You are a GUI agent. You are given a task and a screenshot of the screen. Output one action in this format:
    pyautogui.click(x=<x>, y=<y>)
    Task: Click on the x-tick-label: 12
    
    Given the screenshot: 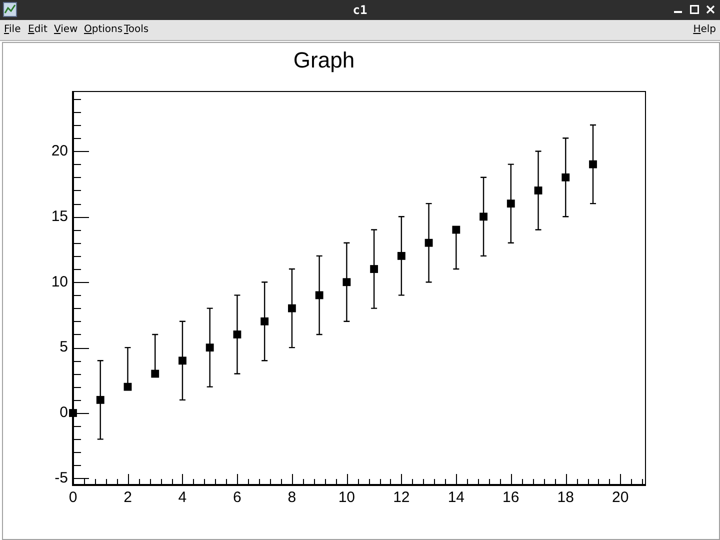 What is the action you would take?
    pyautogui.click(x=401, y=497)
    